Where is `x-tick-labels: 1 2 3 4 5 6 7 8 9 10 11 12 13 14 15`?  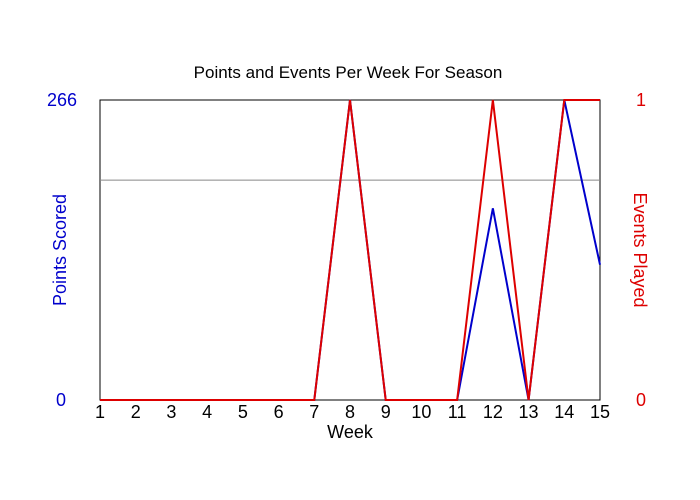
x-tick-labels: 1 2 3 4 5 6 7 8 9 10 11 12 13 14 15 is located at coordinates (352, 412).